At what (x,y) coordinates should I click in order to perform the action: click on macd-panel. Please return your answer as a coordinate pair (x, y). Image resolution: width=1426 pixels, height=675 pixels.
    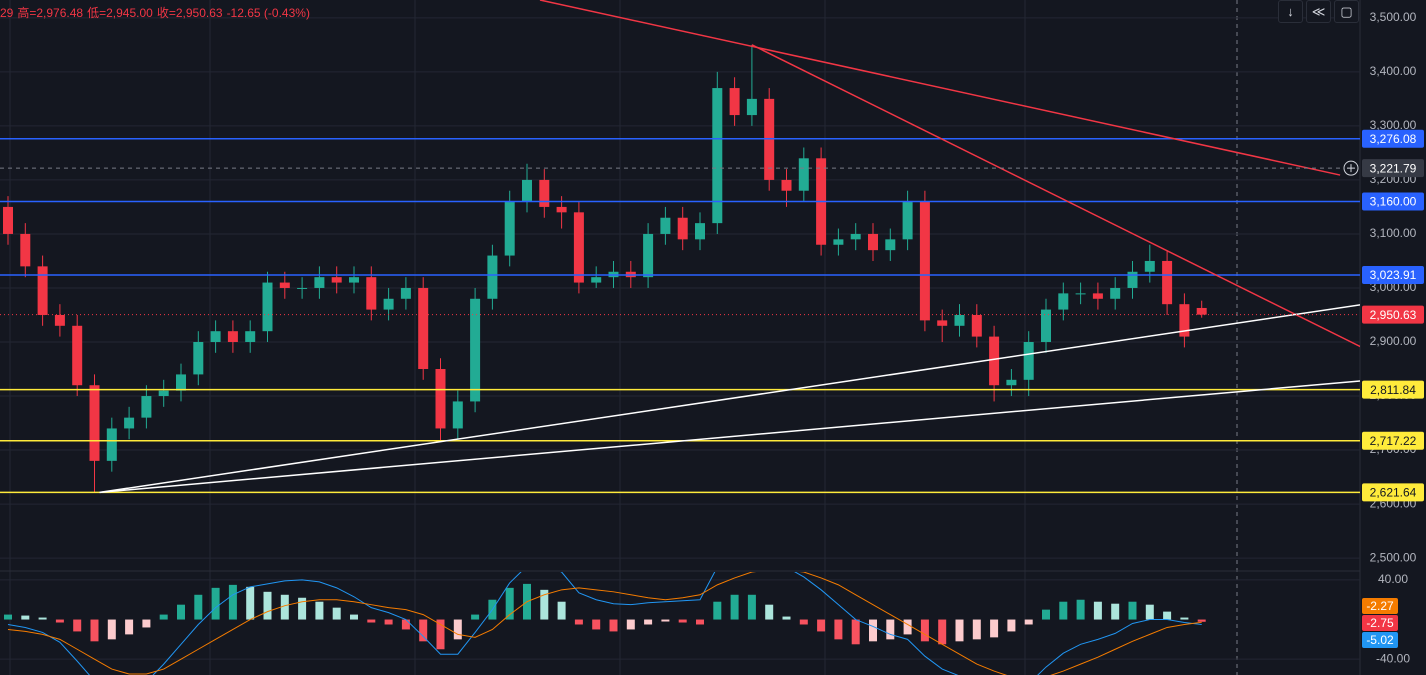
    Looking at the image, I should click on (680, 623).